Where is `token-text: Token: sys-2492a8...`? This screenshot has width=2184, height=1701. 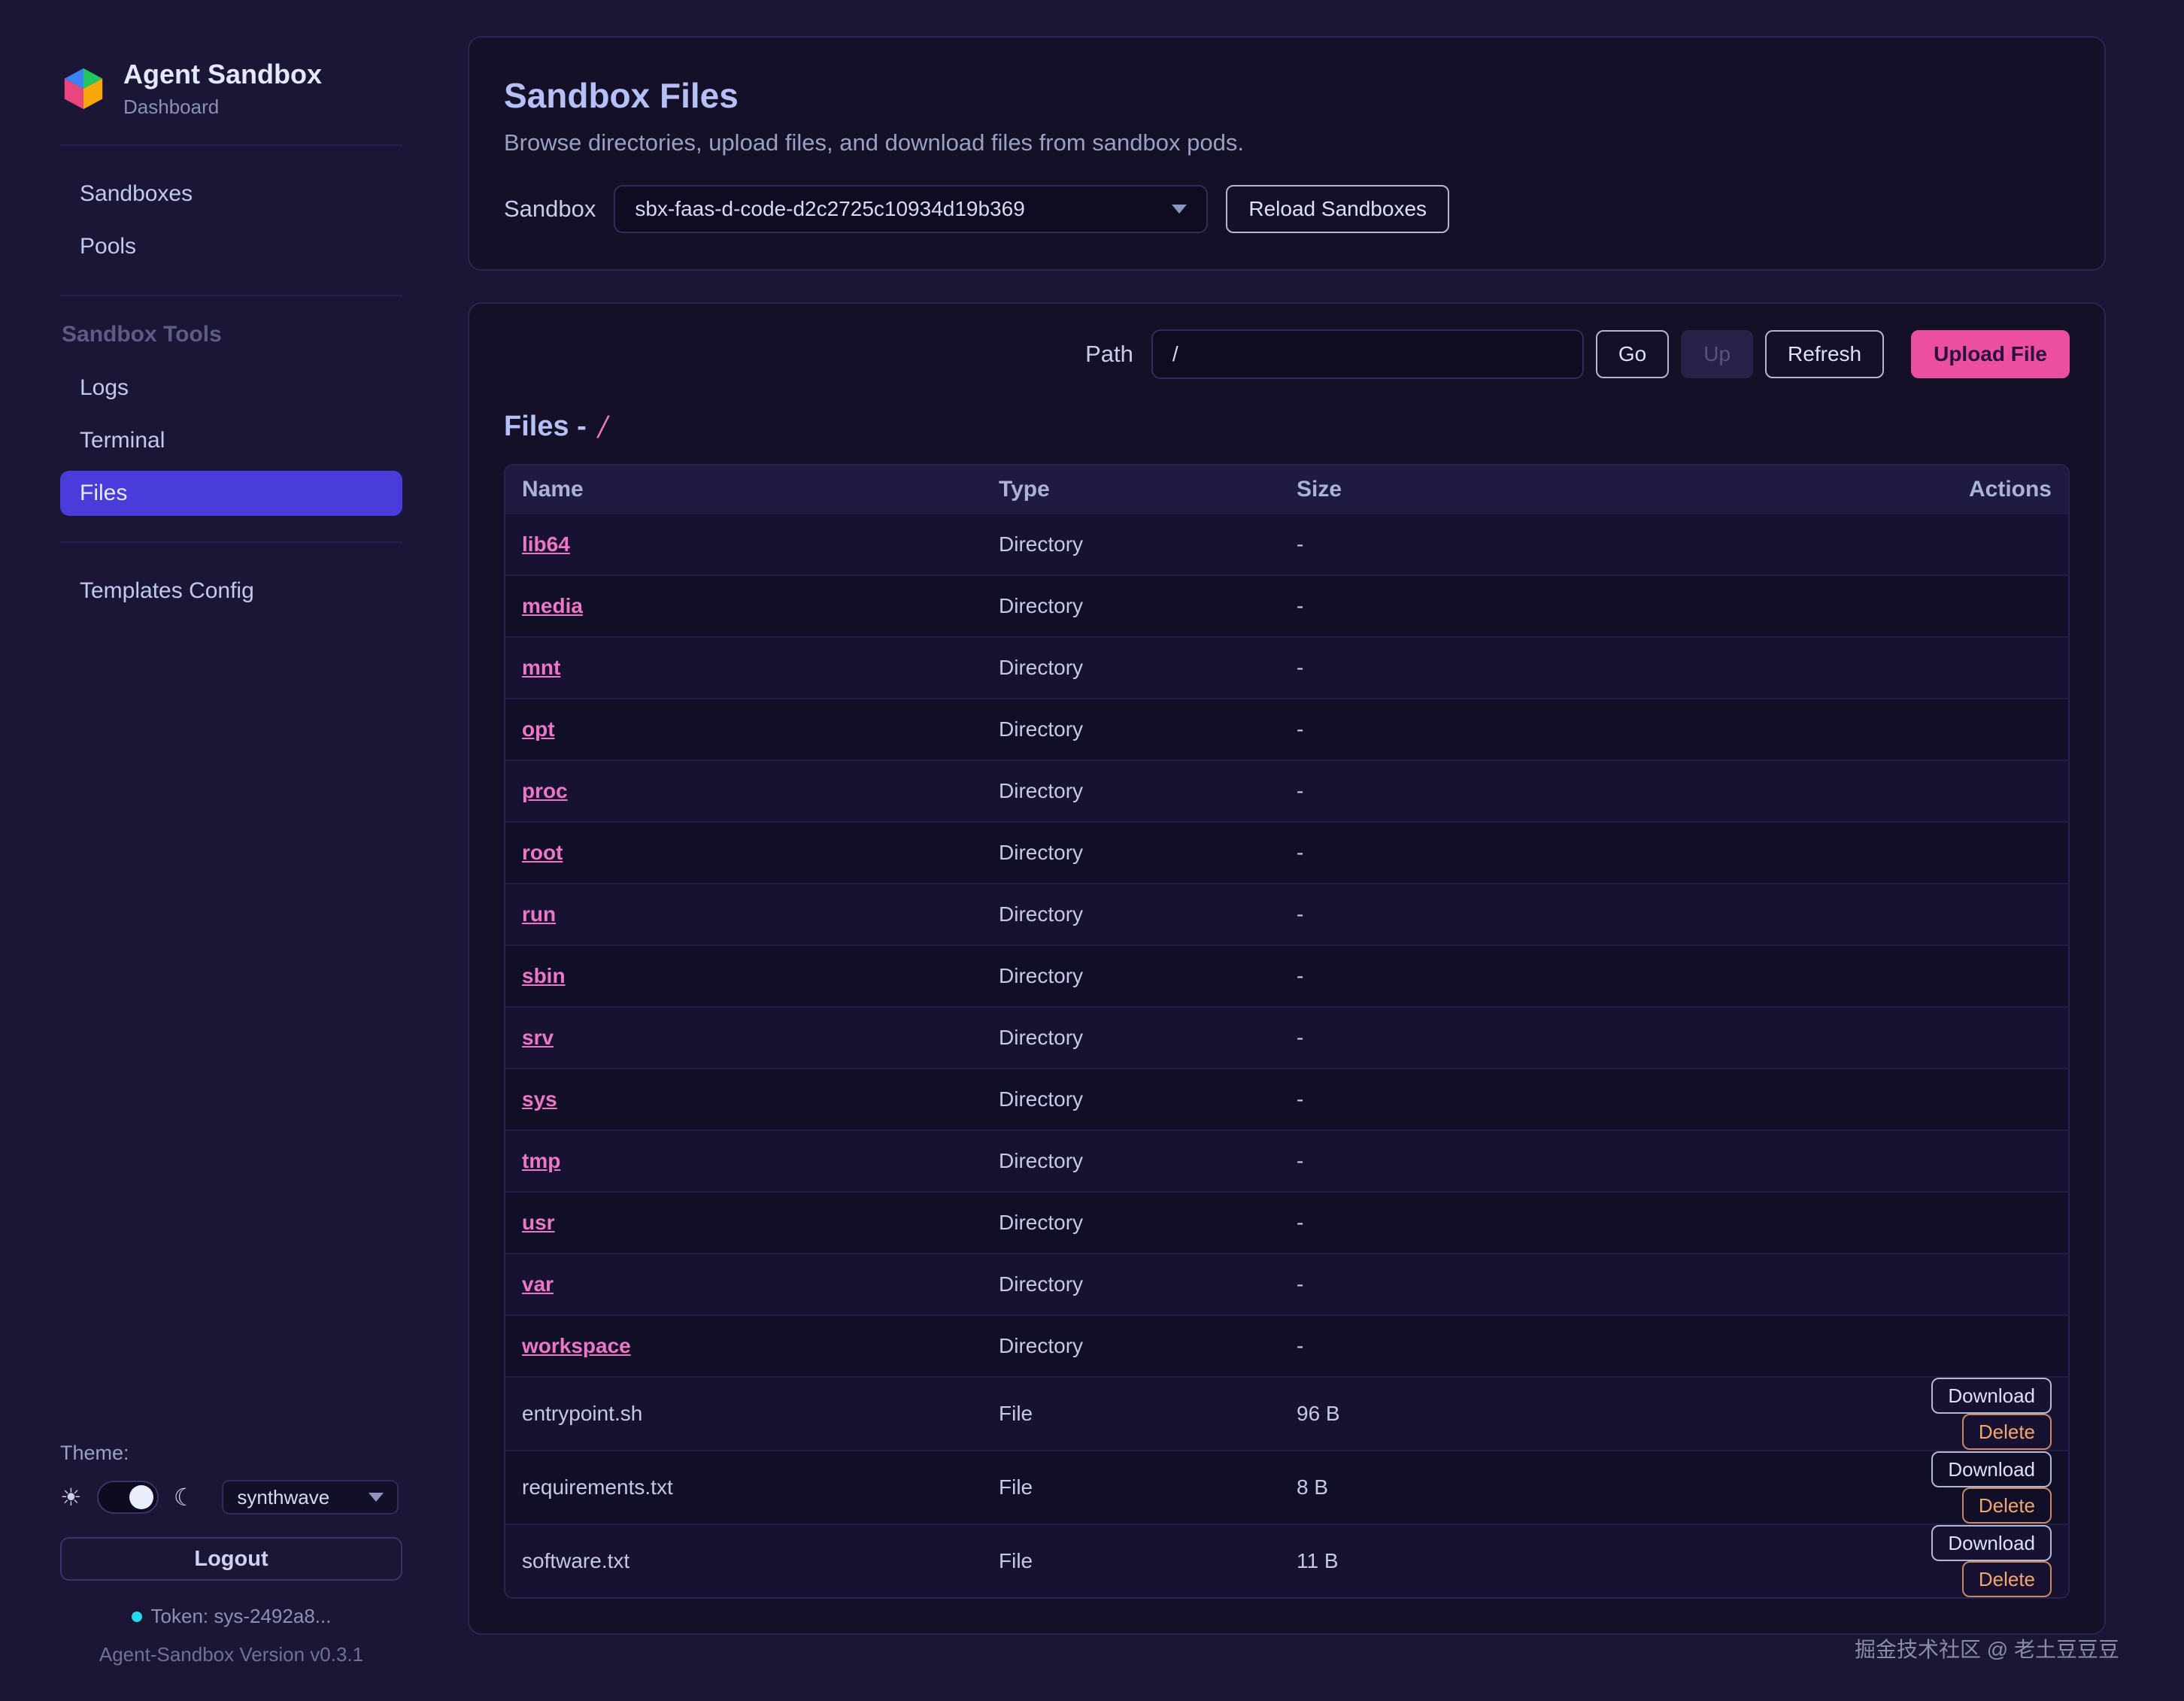
token-text: Token: sys-2492a8... is located at coordinates (241, 1616).